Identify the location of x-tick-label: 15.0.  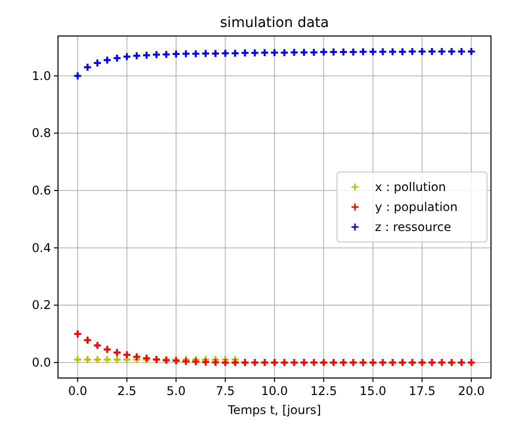
(373, 391).